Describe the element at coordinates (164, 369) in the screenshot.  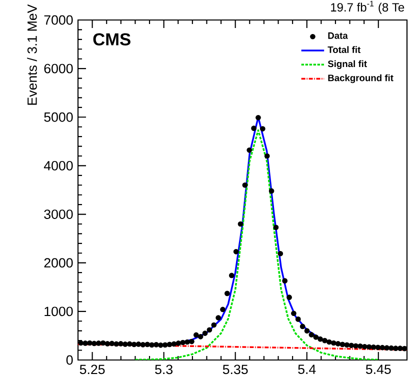
I see `x-tick-label: 5.3` at that location.